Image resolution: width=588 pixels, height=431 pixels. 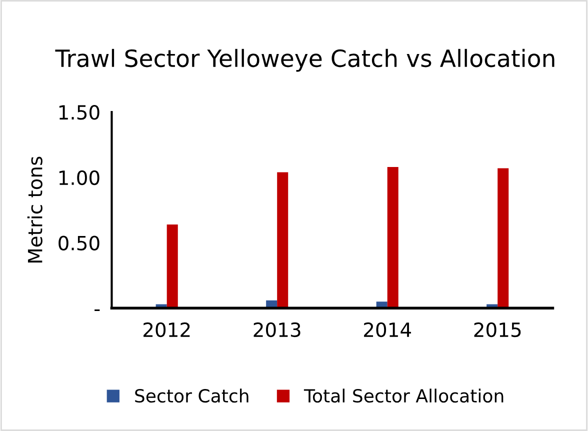 What do you see at coordinates (277, 330) in the screenshot?
I see `x-tick-label: 2013` at bounding box center [277, 330].